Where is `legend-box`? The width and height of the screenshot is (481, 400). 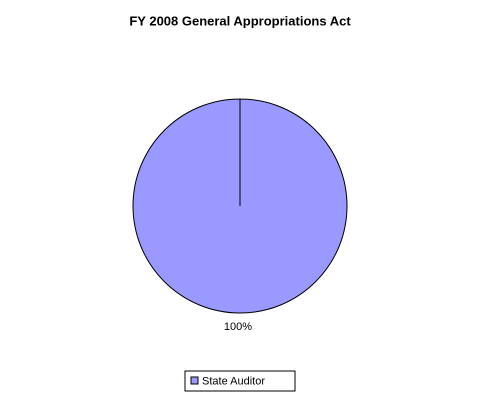 legend-box is located at coordinates (240, 381).